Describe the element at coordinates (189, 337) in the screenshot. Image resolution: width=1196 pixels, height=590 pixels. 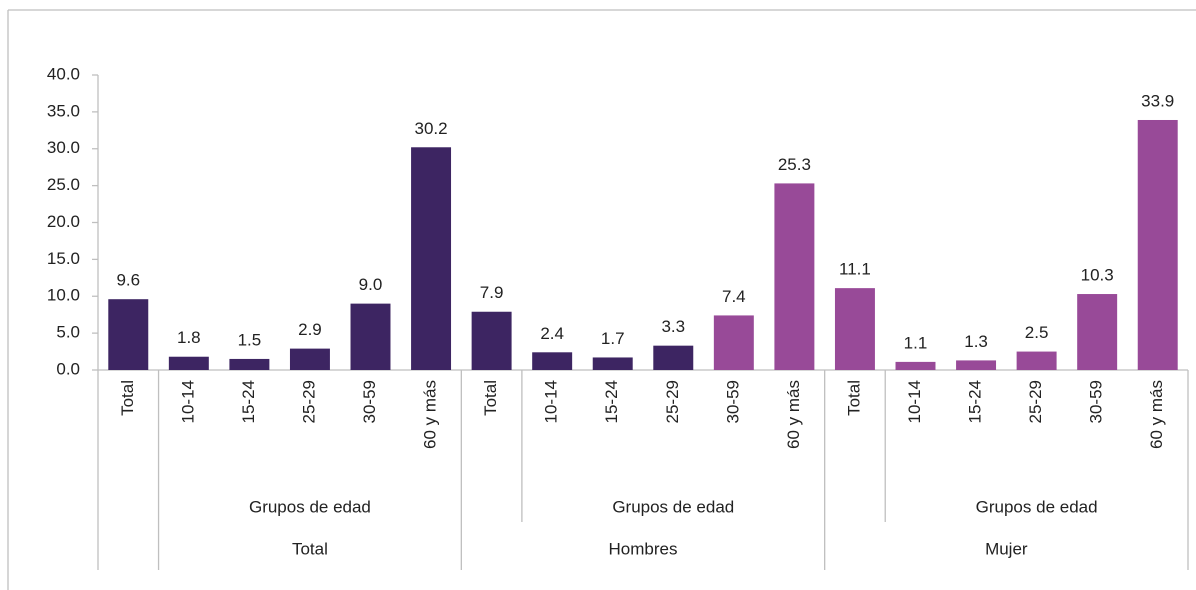
I see `data-label: 1.8` at that location.